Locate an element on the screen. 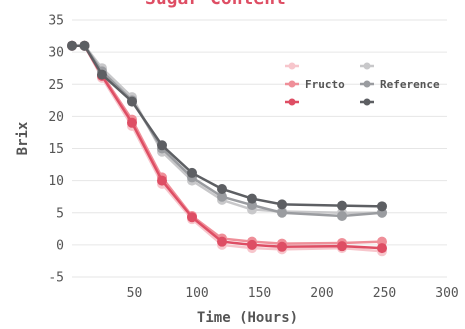 This screenshot has height=329, width=465. y-tick-label: 35 is located at coordinates (56, 21).